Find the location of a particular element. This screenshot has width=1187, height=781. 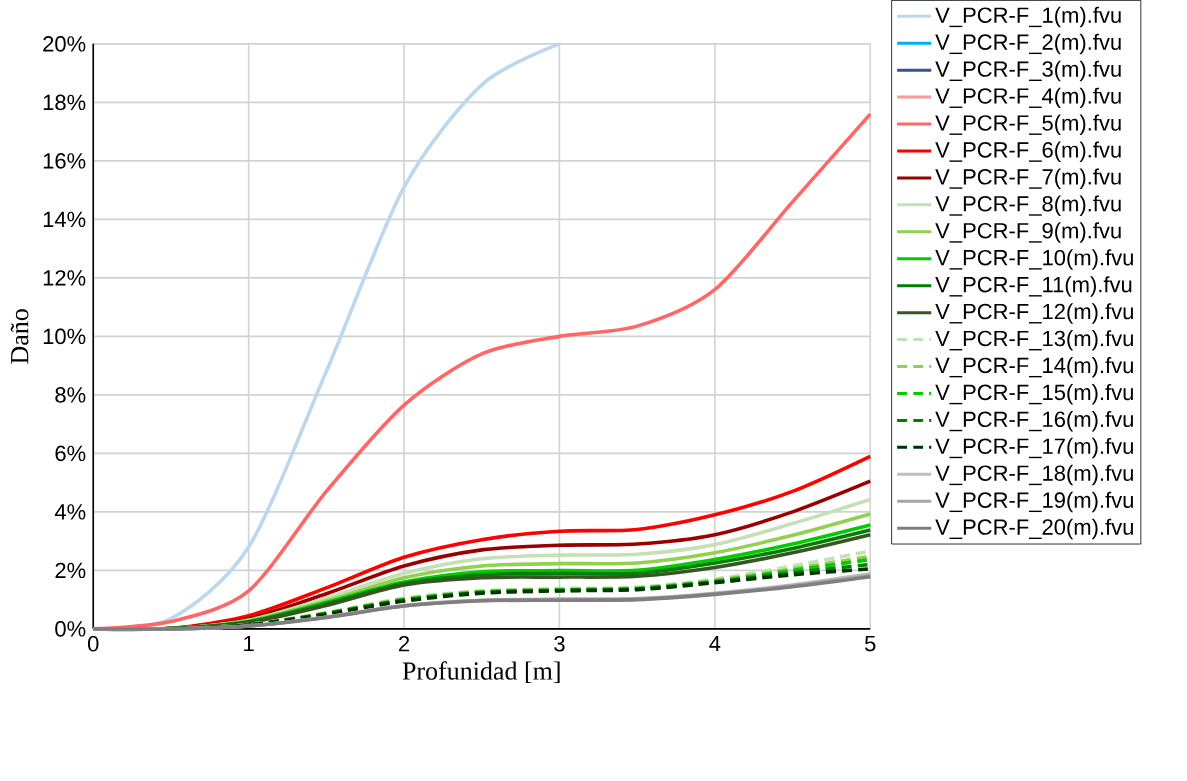

x-tick-label: 1 is located at coordinates (249, 643).